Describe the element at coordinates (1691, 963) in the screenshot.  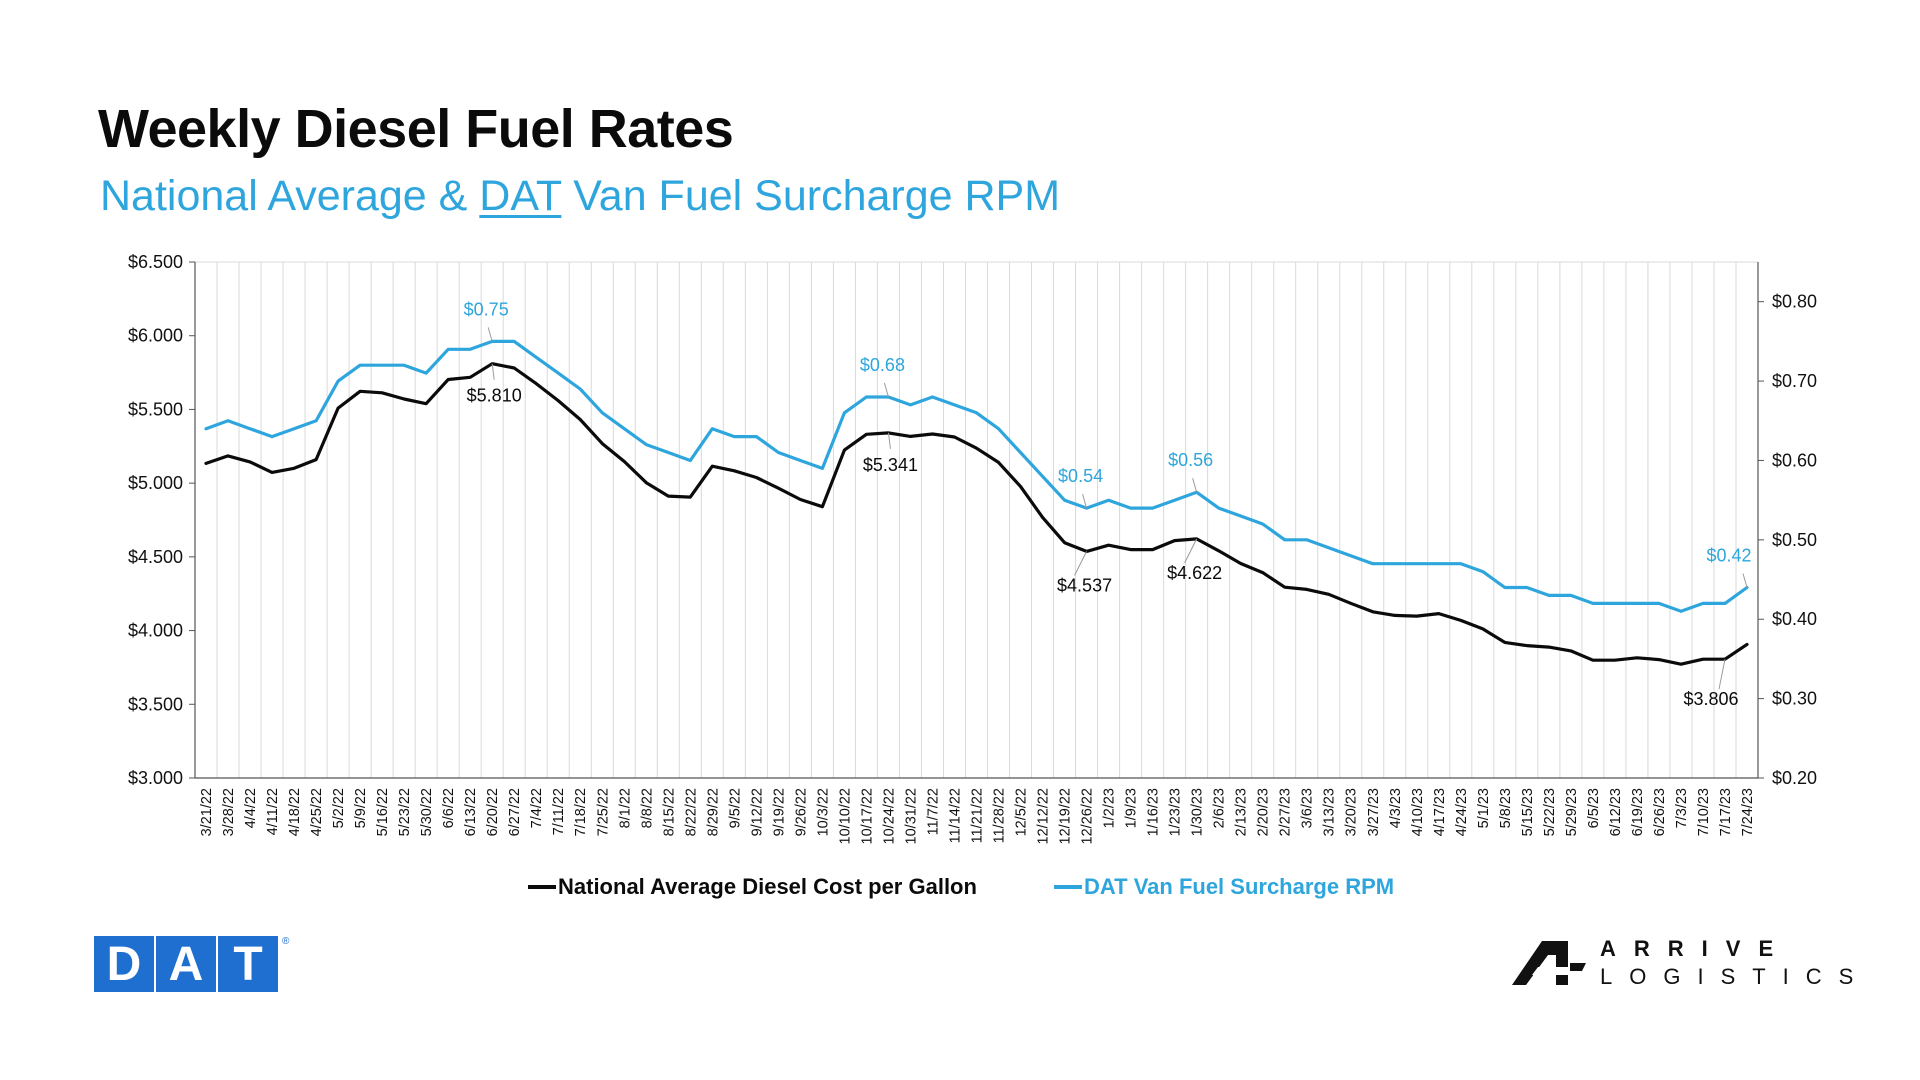
I see `arrive-logistics-logo: ARRIVE LOGISTICS` at that location.